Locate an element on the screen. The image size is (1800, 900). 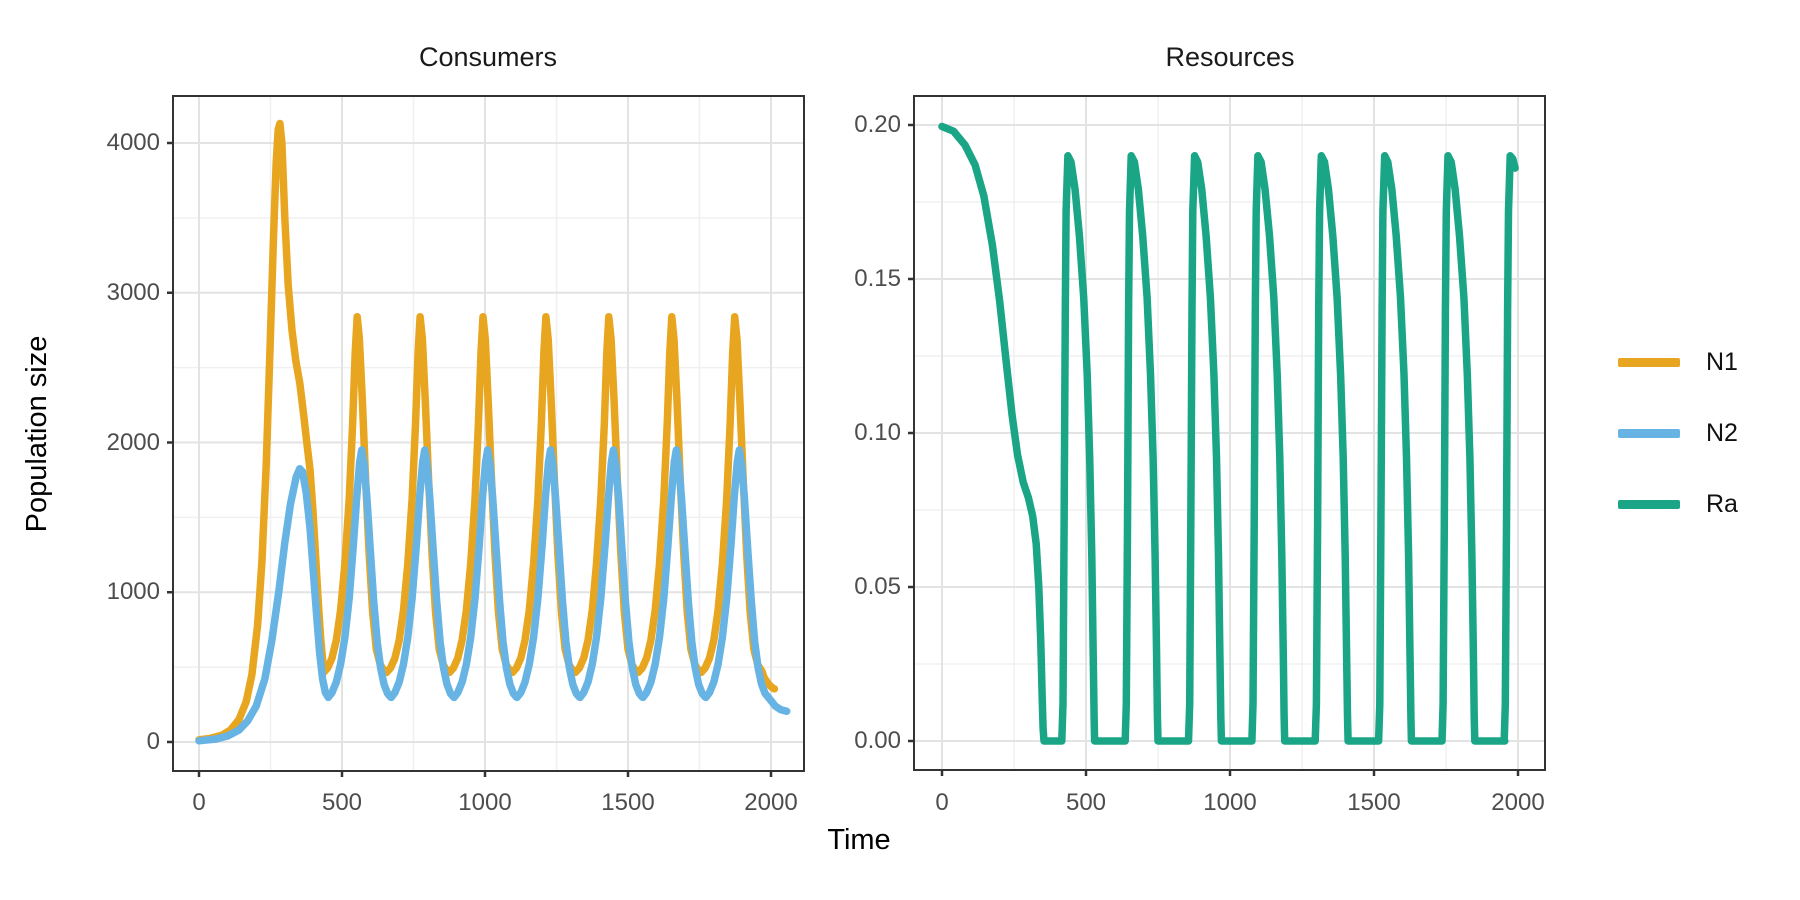
panel-title-consumers: Consumers is located at coordinates (488, 57).